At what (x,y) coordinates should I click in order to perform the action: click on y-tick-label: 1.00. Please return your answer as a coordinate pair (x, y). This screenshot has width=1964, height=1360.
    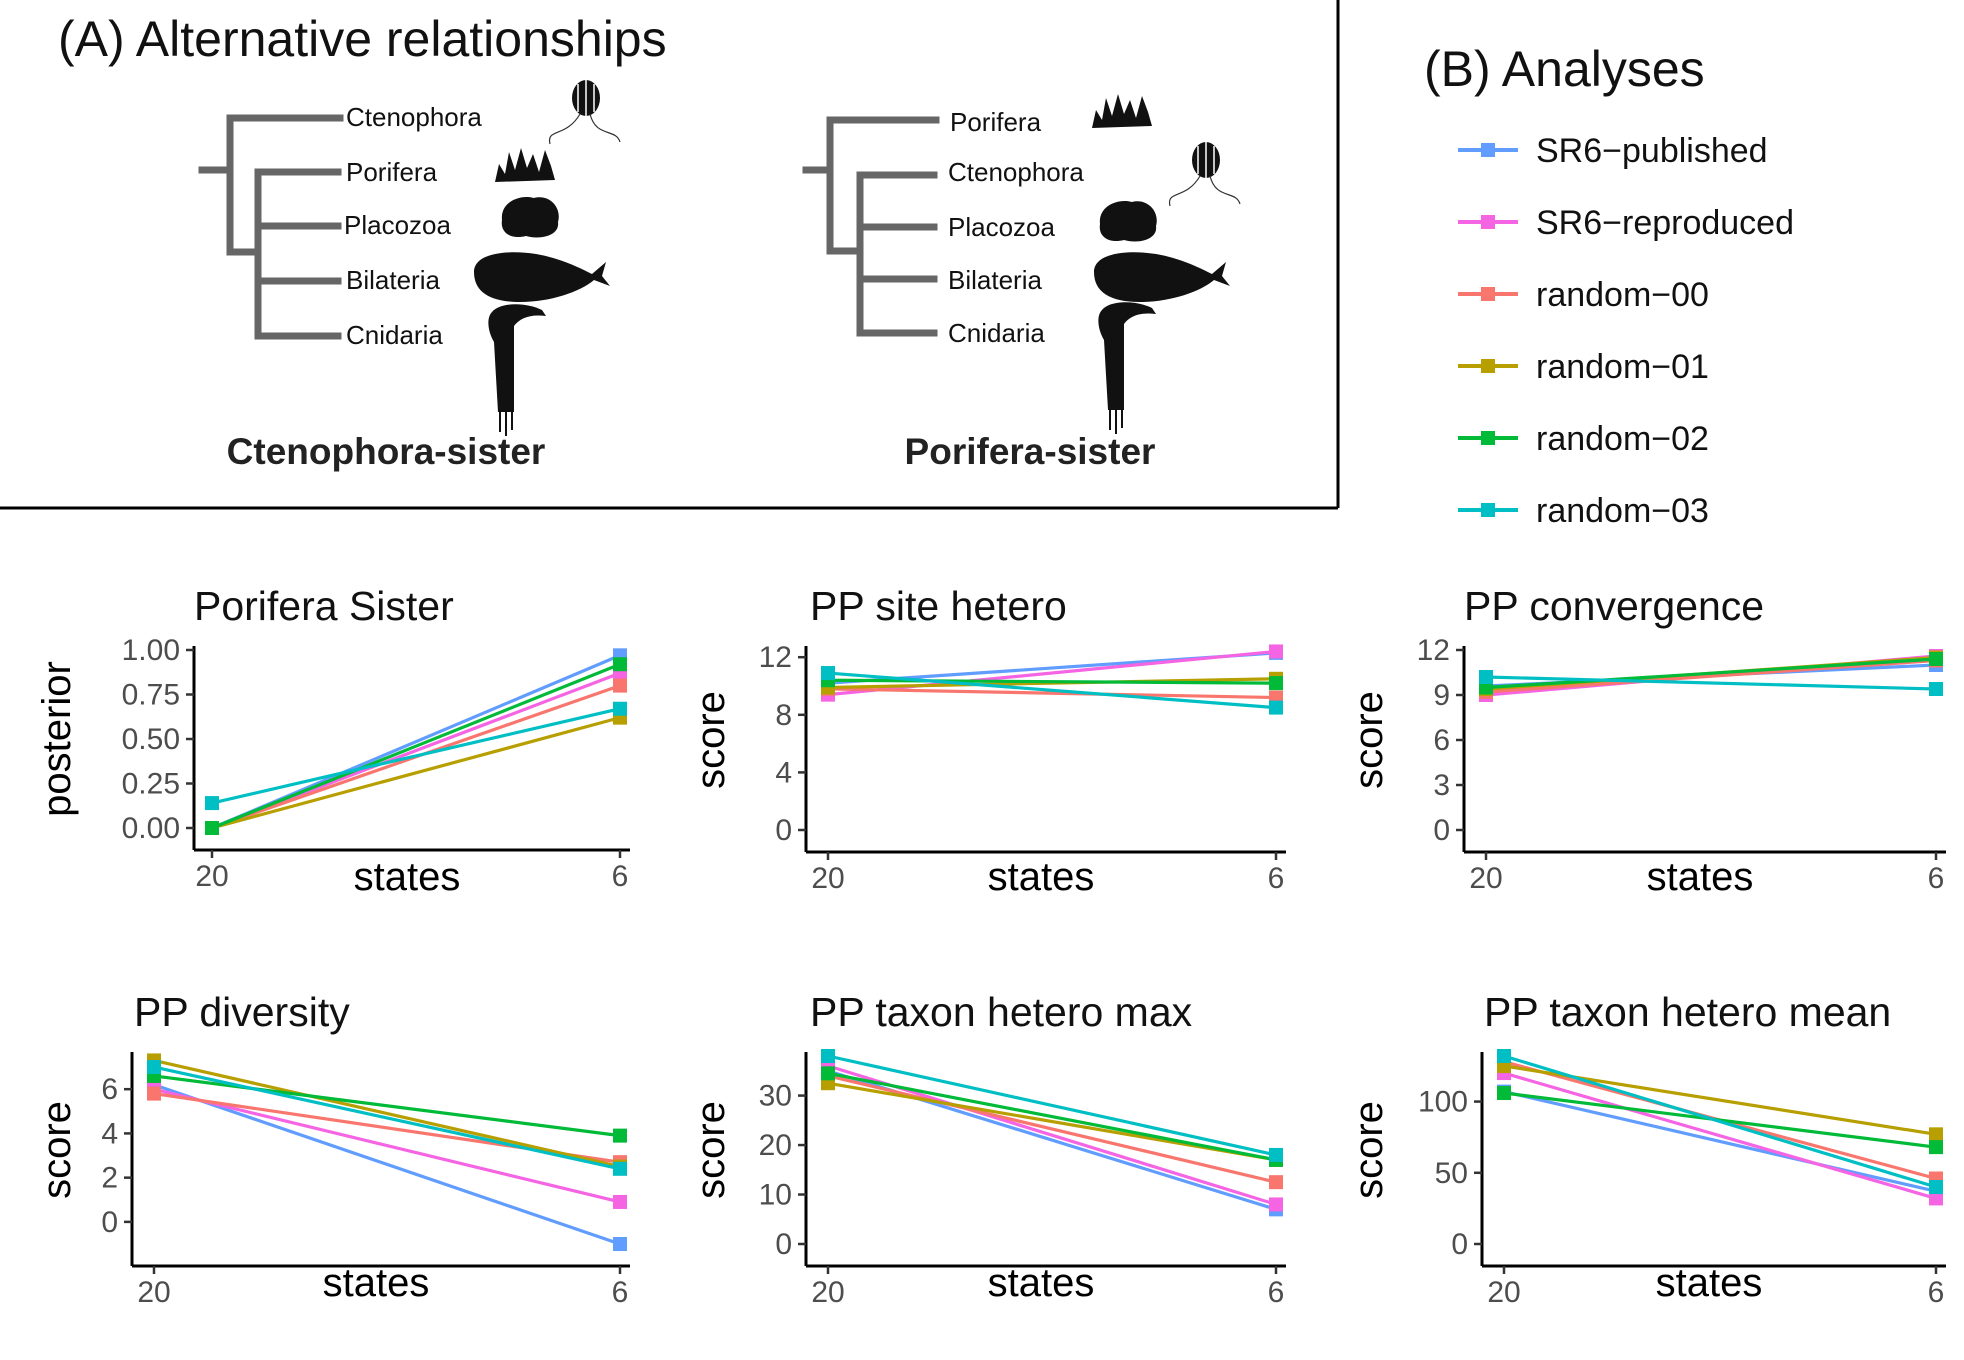
    Looking at the image, I should click on (151, 650).